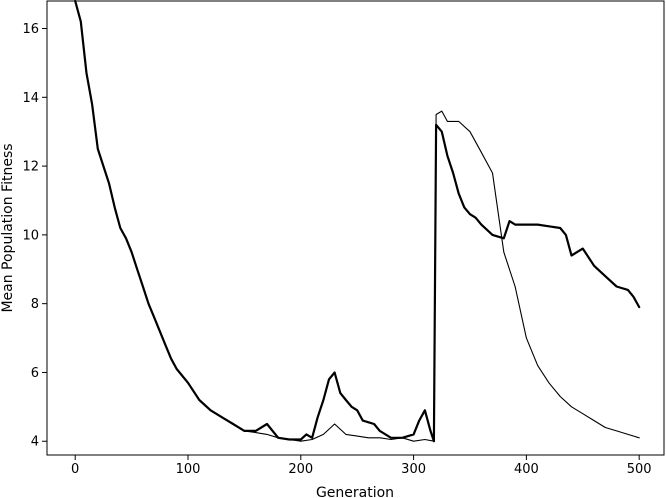 This screenshot has height=498, width=666. Describe the element at coordinates (30, 167) in the screenshot. I see `y-tick-label: 12` at that location.